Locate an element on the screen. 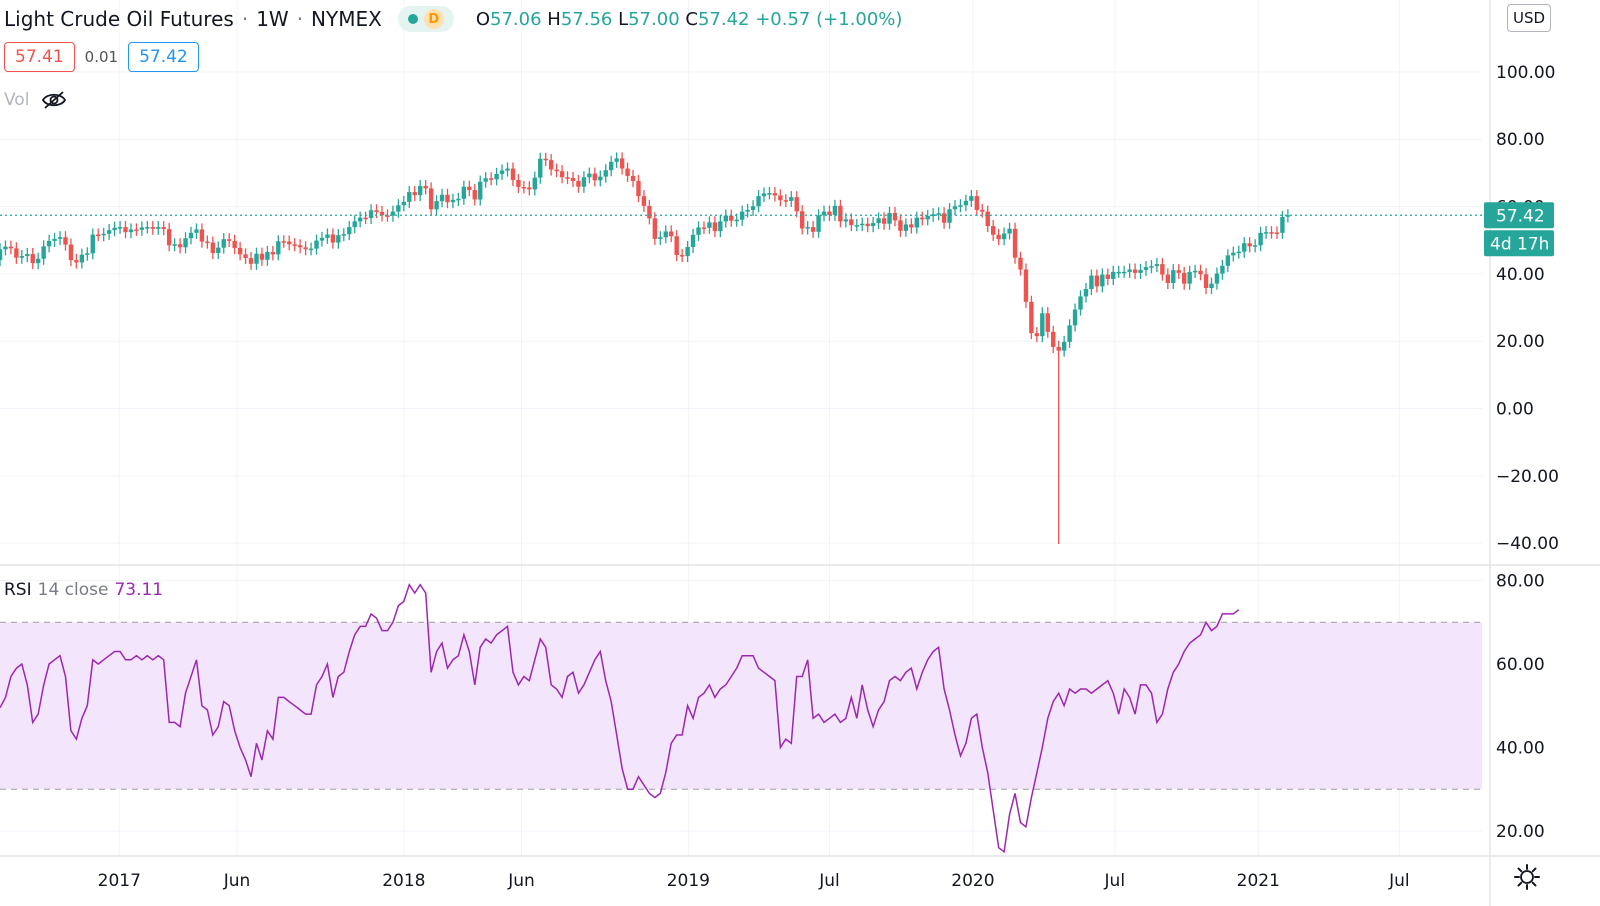  symbol-name: Light Crude Oil Futures is located at coordinates (119, 19).